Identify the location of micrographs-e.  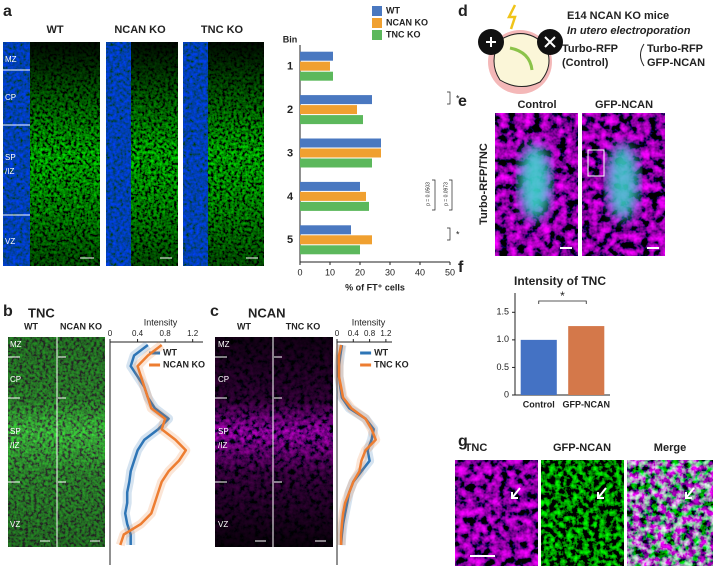
(580, 184).